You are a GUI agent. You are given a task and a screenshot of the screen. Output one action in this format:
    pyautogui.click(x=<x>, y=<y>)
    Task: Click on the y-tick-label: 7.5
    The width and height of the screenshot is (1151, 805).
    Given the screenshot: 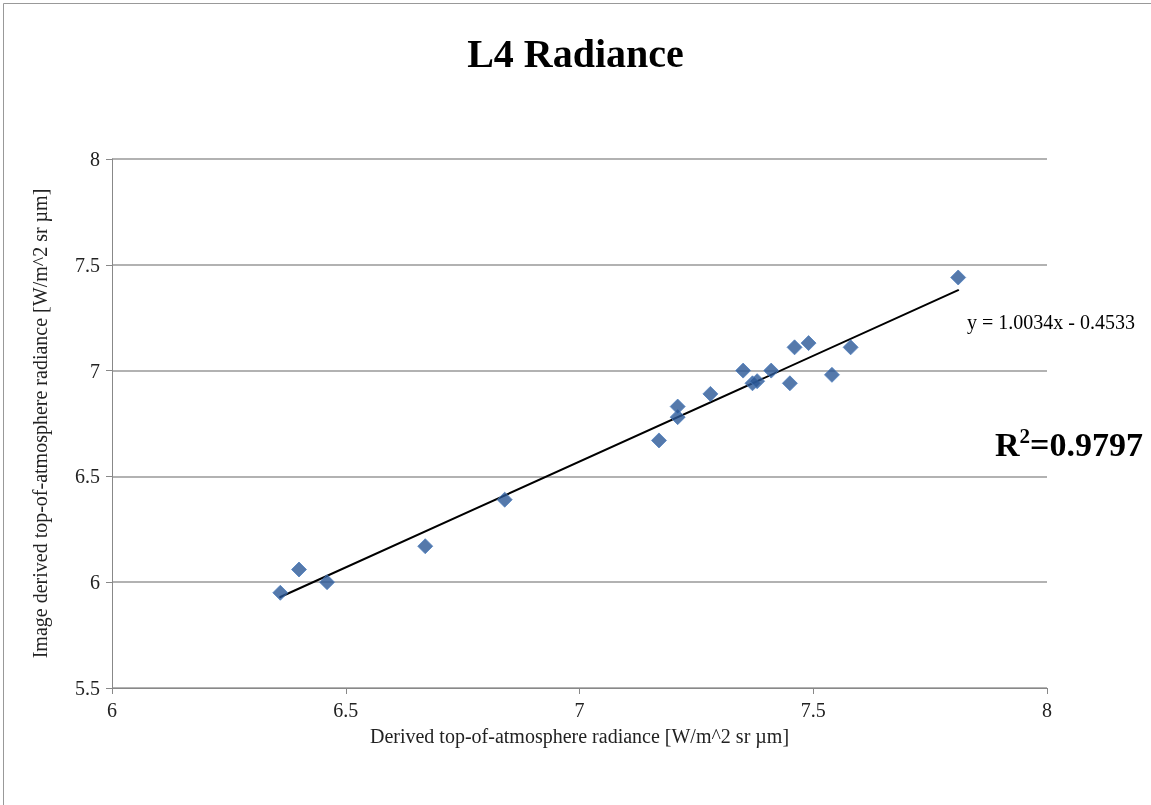 What is the action you would take?
    pyautogui.click(x=87, y=264)
    